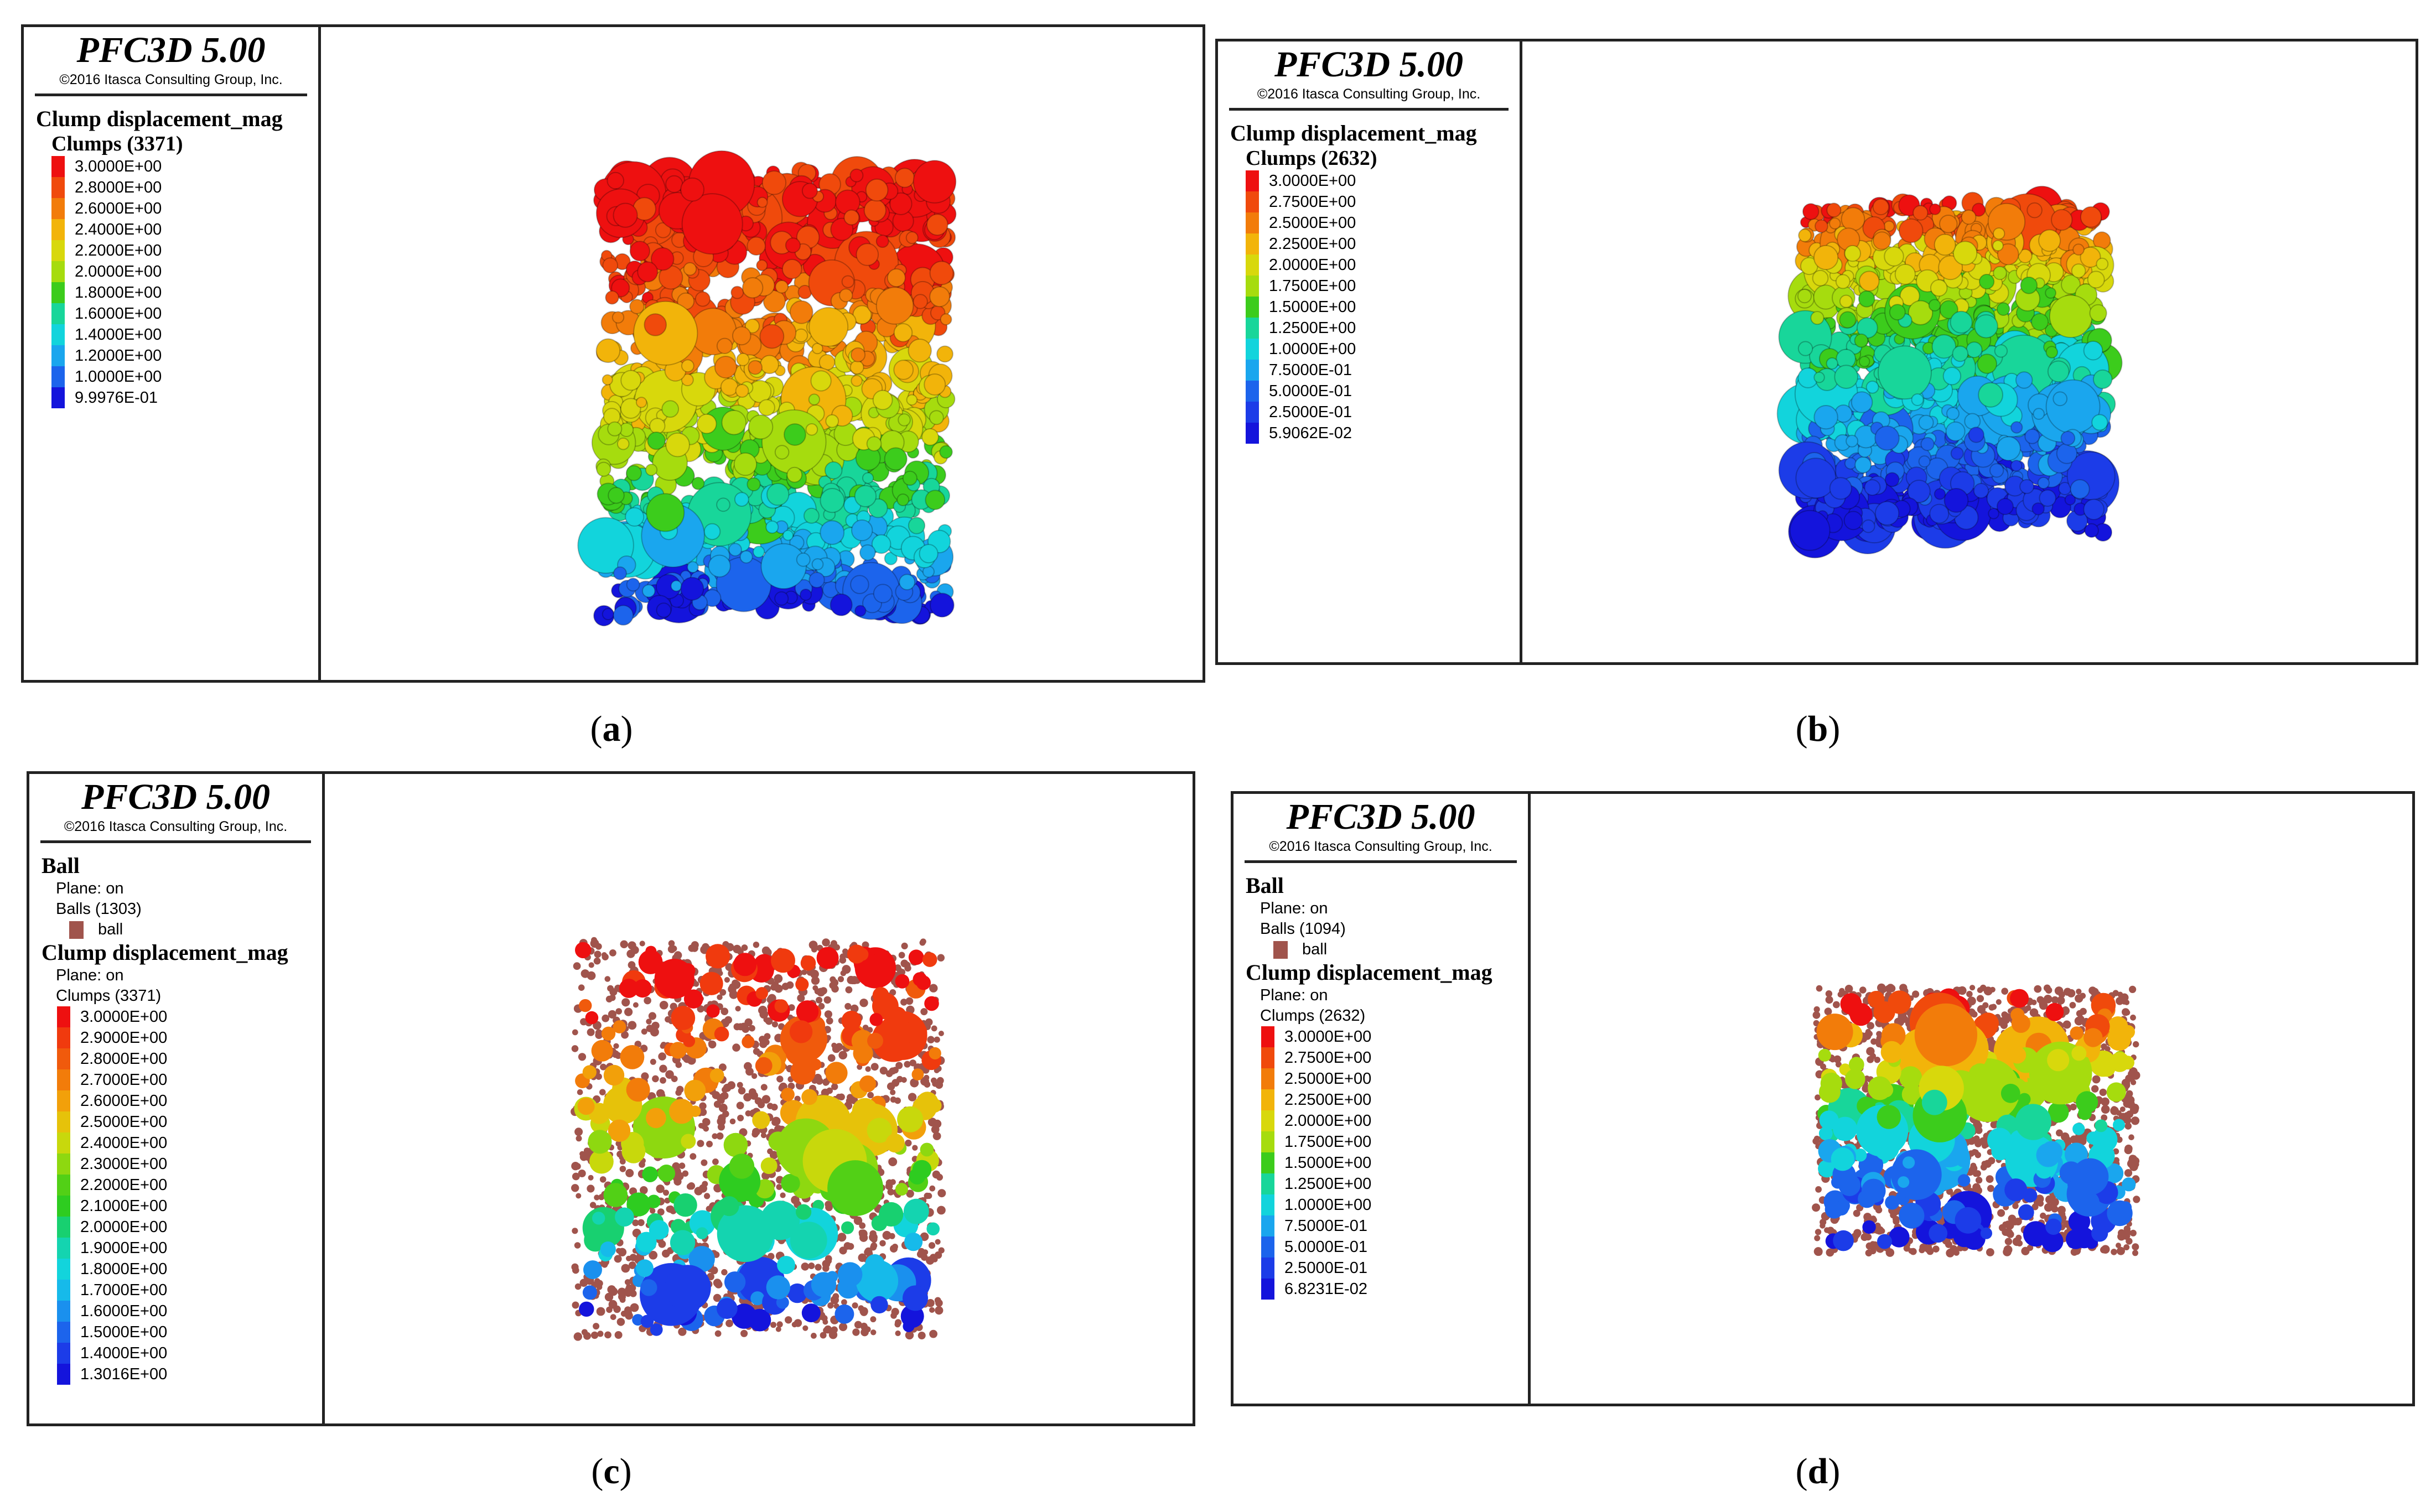 Image resolution: width=2436 pixels, height=1512 pixels. Describe the element at coordinates (1326, 1289) in the screenshot. I see `colorbar-label: 6.8231E-02` at that location.